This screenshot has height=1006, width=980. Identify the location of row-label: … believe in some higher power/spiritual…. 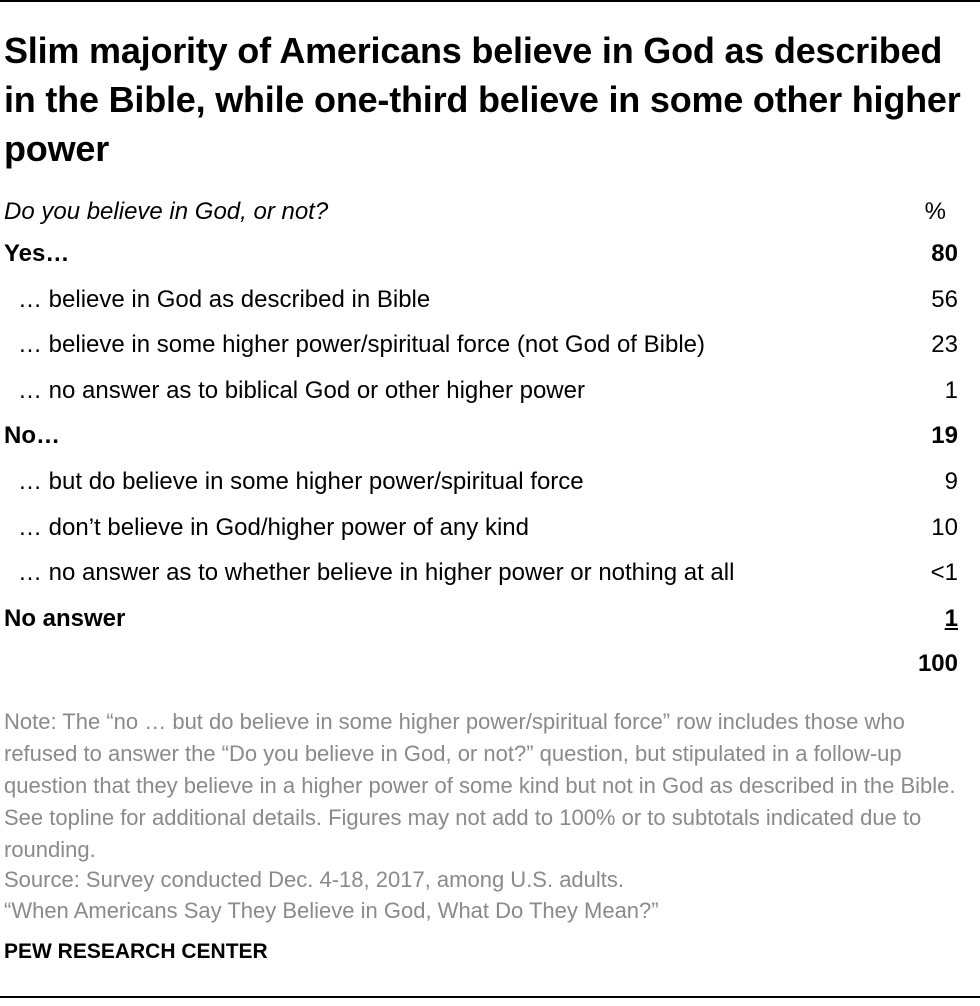
(361, 345).